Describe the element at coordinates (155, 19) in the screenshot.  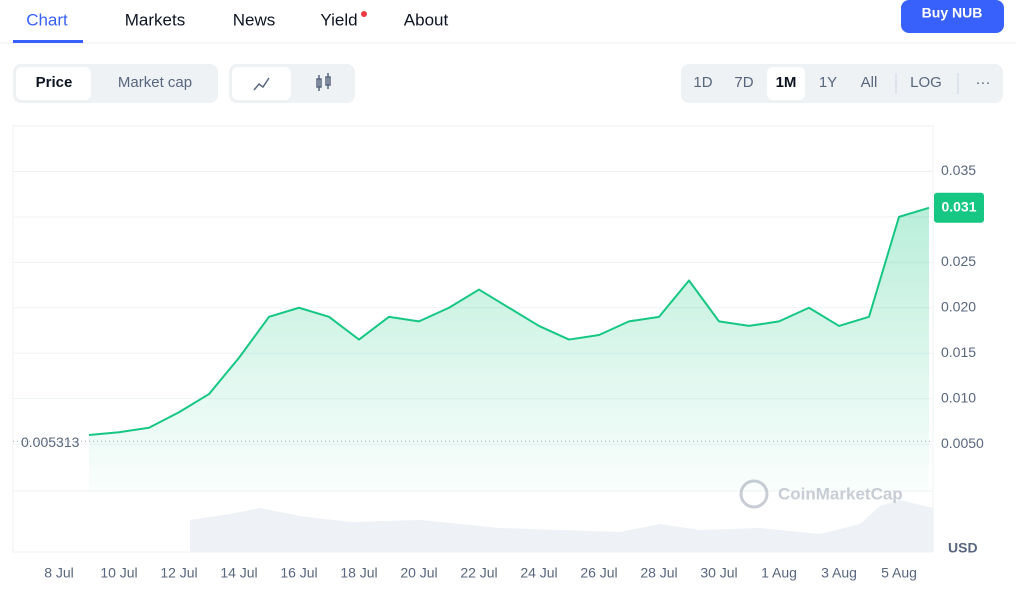
I see `nav-tab: Markets` at that location.